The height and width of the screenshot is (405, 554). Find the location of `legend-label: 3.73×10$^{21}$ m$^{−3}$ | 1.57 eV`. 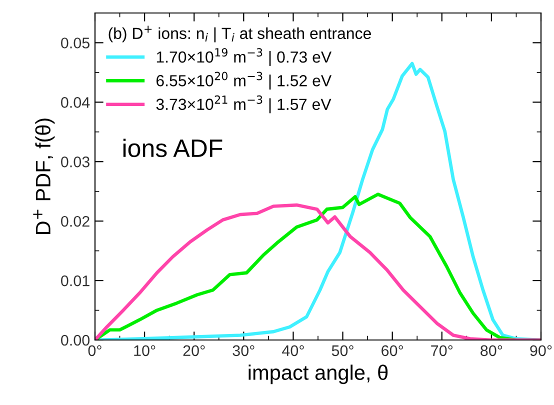

legend-label: 3.73×10$^{21}$ m$^{−3}$ | 1.57 eV is located at coordinates (244, 104).